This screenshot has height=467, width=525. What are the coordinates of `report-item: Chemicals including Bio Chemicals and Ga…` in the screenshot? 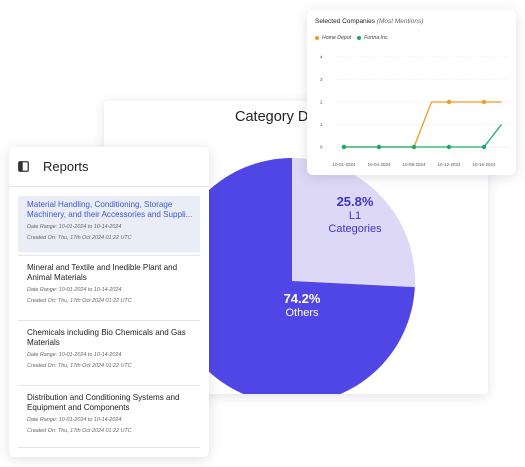 It's located at (109, 352).